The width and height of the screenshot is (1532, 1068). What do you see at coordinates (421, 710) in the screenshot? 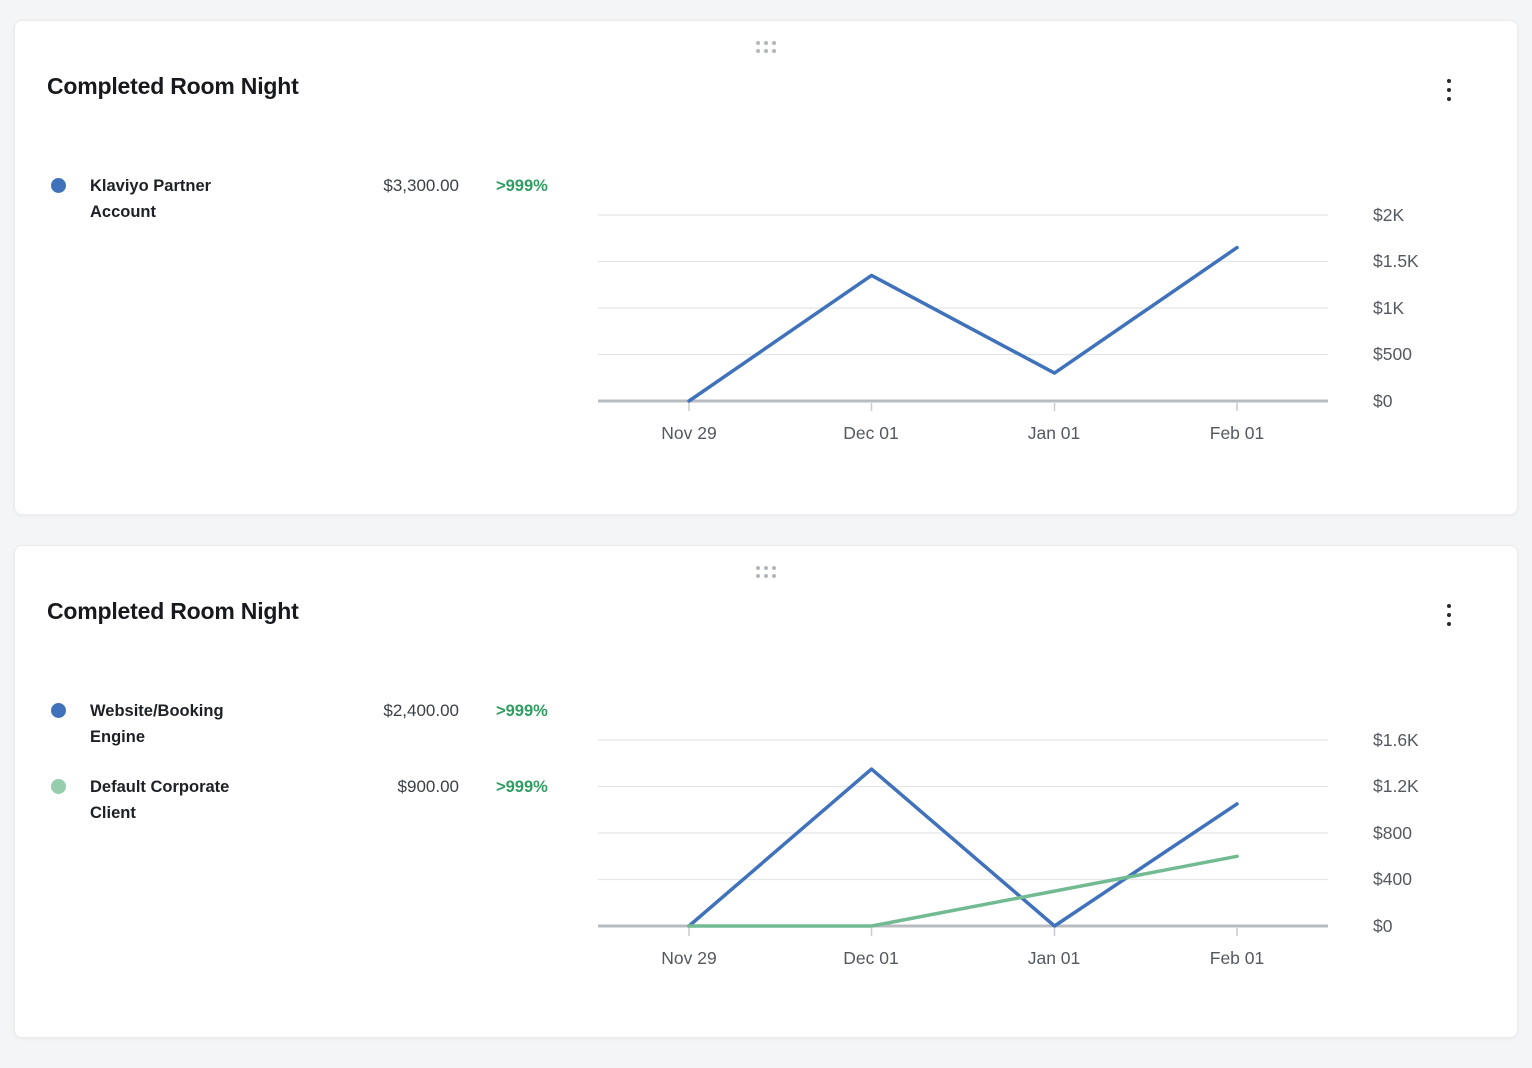
I see `series-total: $2,400.00` at bounding box center [421, 710].